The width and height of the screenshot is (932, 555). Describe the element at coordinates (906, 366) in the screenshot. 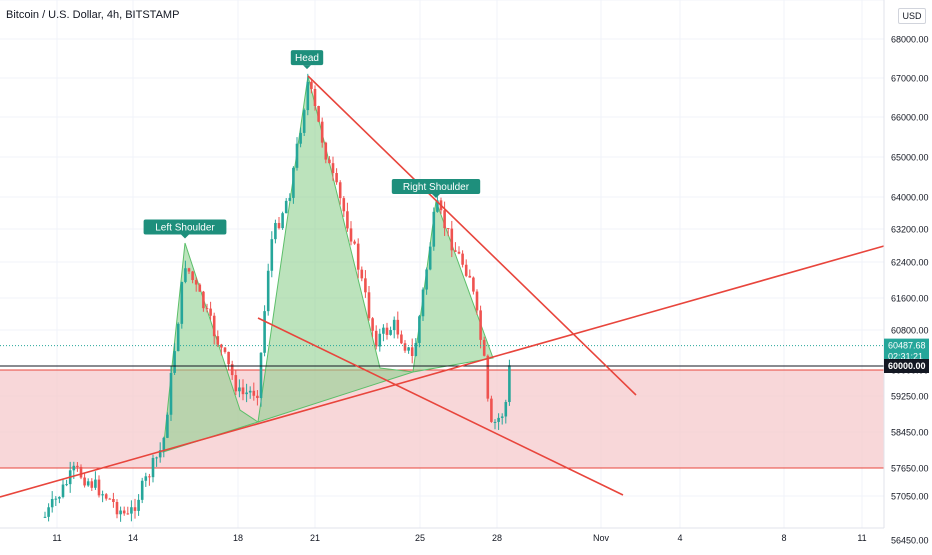

I see `level-price-tag: 60000.00` at that location.